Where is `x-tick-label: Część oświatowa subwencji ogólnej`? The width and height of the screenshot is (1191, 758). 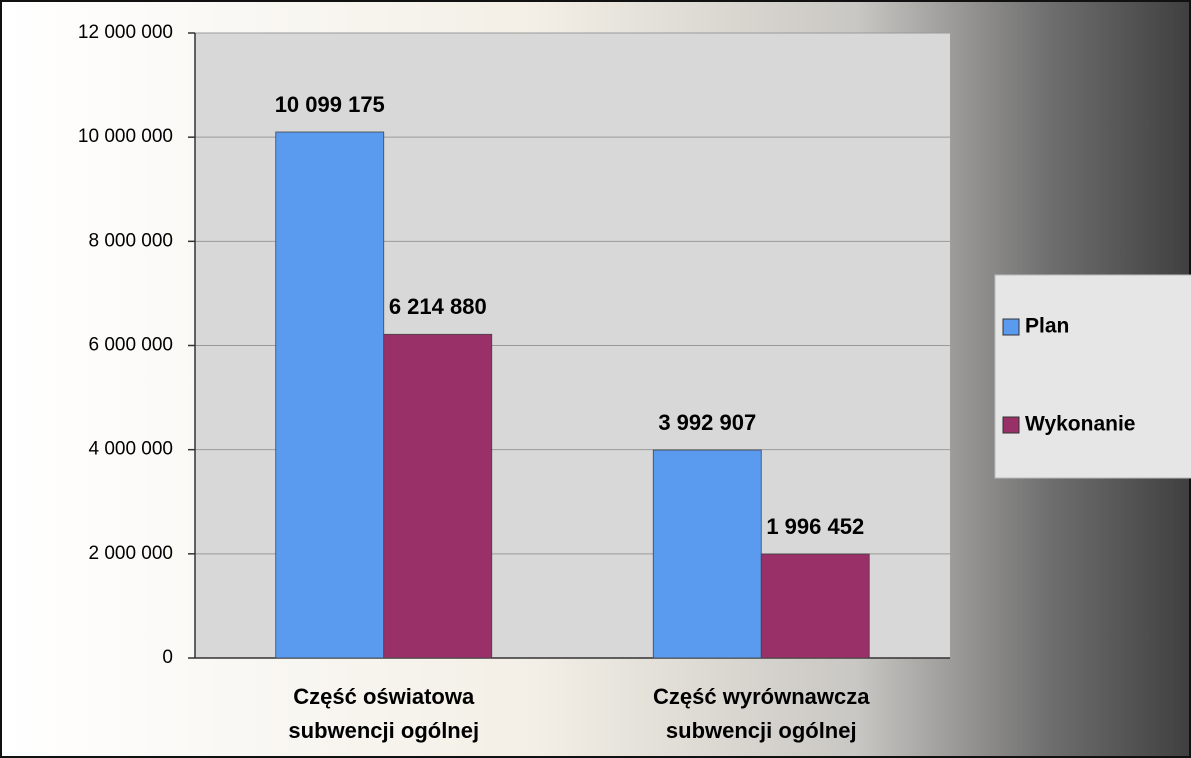 x-tick-label: Część oświatowa subwencji ogólnej is located at coordinates (384, 713).